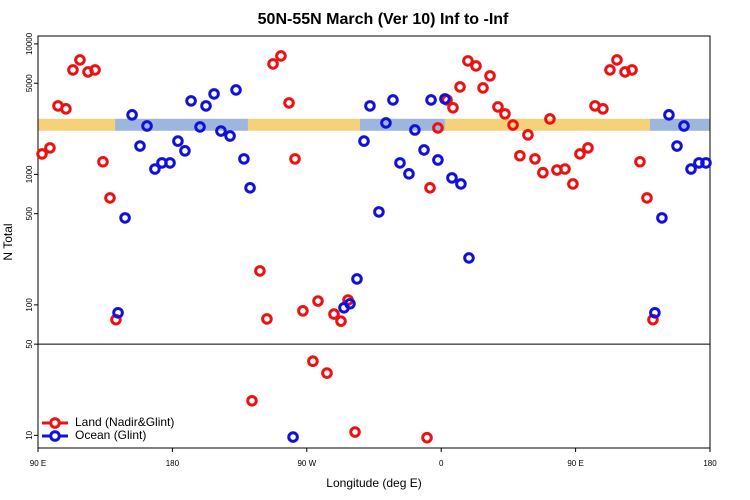 The height and width of the screenshot is (500, 750). I want to click on y-axis-label: N Total, so click(8, 241).